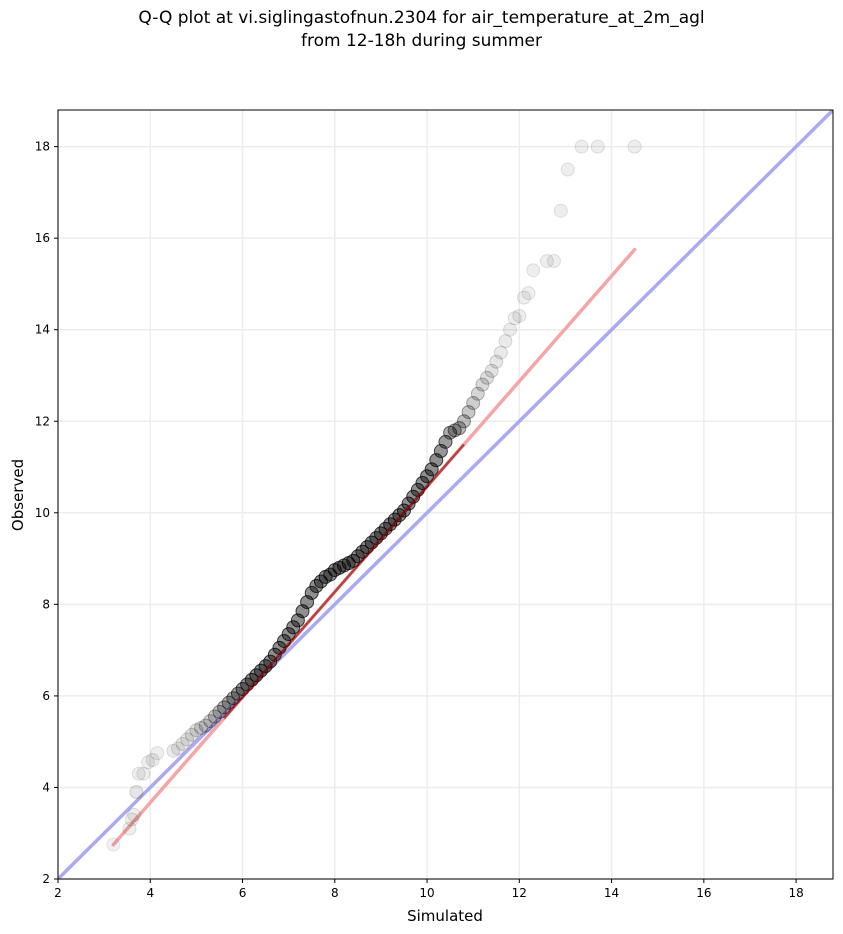 This screenshot has height=934, width=843. What do you see at coordinates (46, 604) in the screenshot?
I see `y-tick-label: 8` at bounding box center [46, 604].